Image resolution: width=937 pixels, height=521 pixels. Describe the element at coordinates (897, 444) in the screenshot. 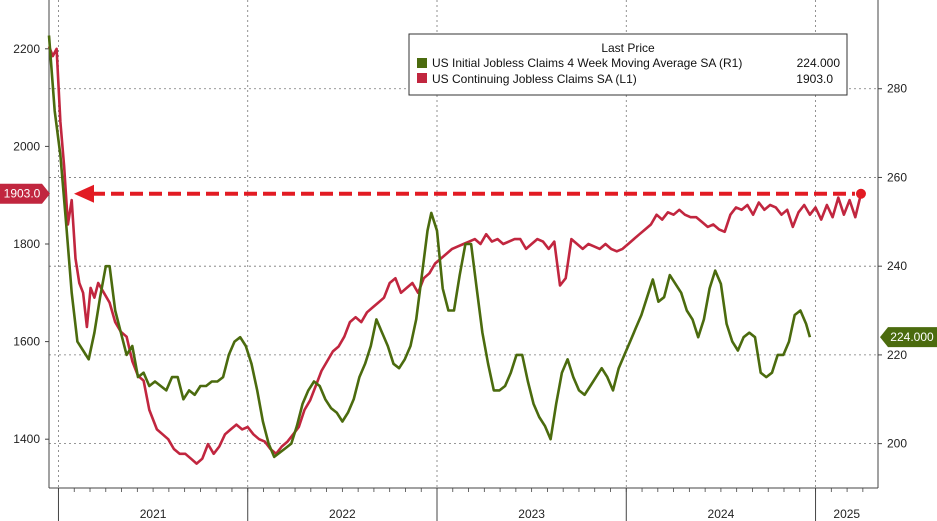

I see `right-tick-label: 200` at that location.